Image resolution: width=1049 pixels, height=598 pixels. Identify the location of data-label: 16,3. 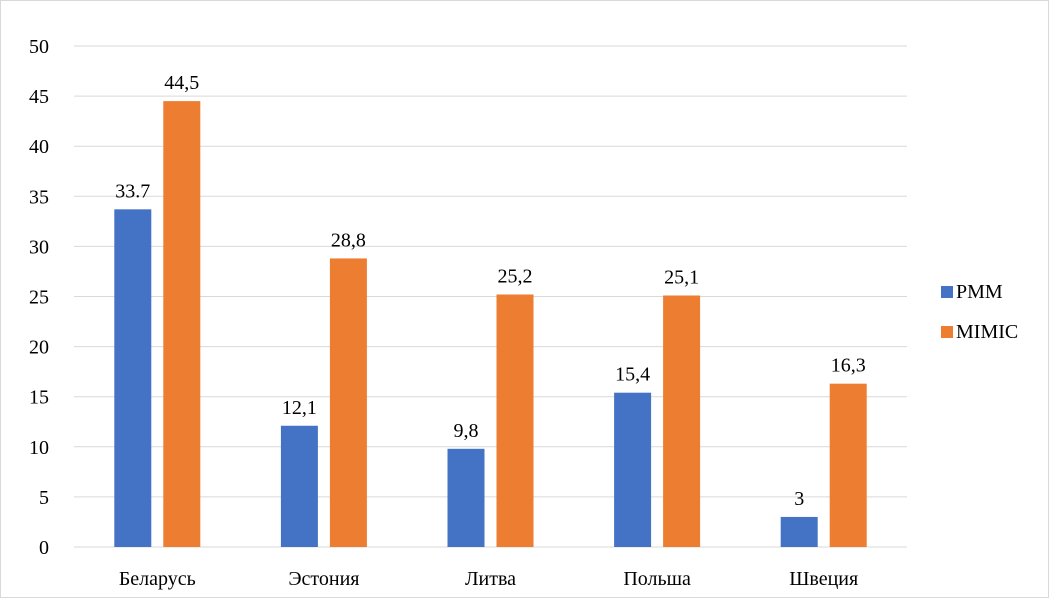
(848, 366).